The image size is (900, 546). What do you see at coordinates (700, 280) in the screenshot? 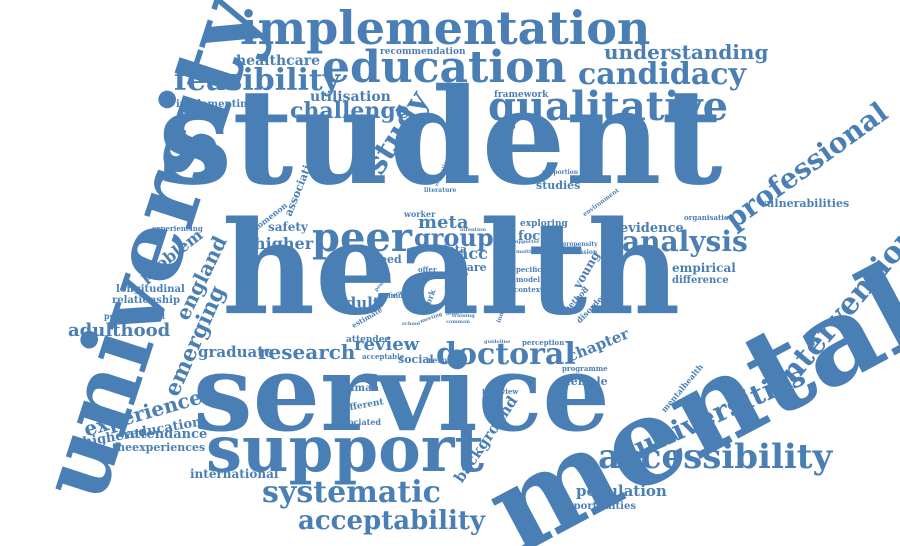
I see `word: difference` at bounding box center [700, 280].